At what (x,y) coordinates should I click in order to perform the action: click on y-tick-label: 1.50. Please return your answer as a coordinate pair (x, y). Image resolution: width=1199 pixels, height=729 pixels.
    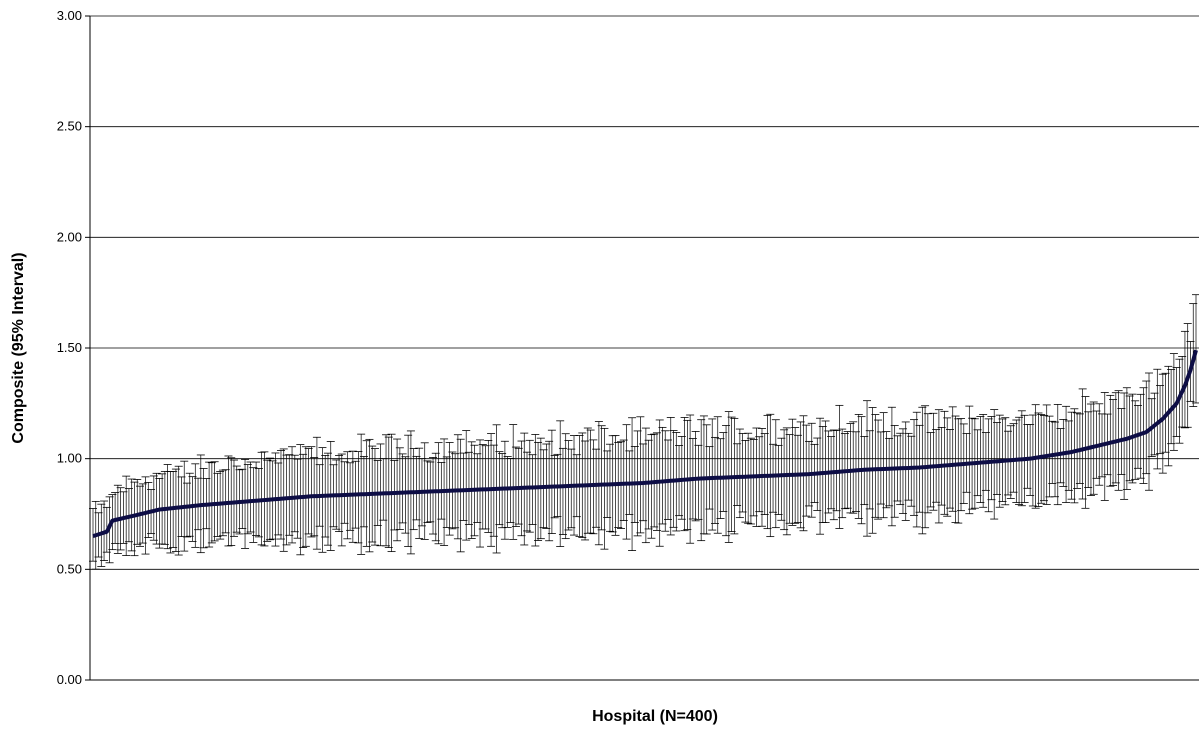
    Looking at the image, I should click on (69, 347).